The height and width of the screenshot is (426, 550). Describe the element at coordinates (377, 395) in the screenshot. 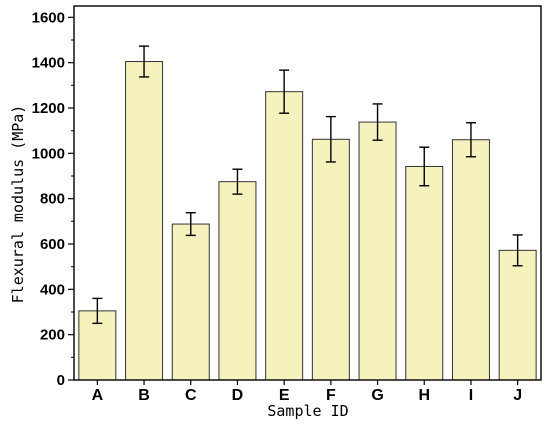

I see `x-tick-label-g: G` at that location.